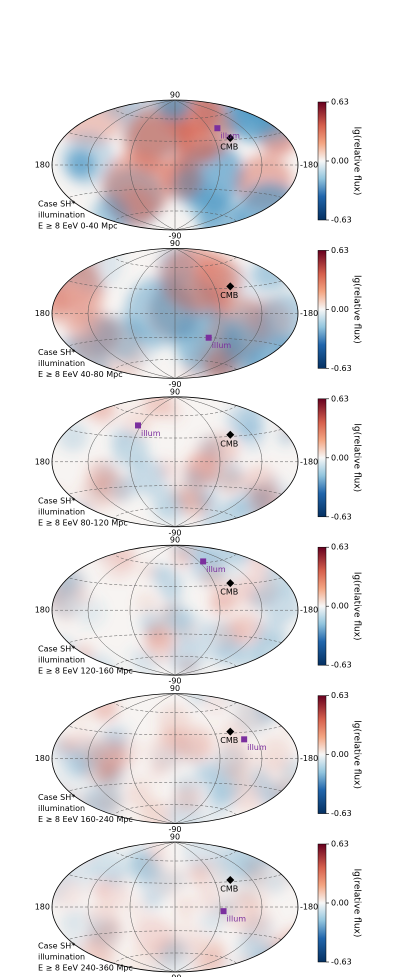 The width and height of the screenshot is (395, 977). I want to click on caption-line: E ≥ 8 EeV 160-240 Mpc, so click(85, 819).